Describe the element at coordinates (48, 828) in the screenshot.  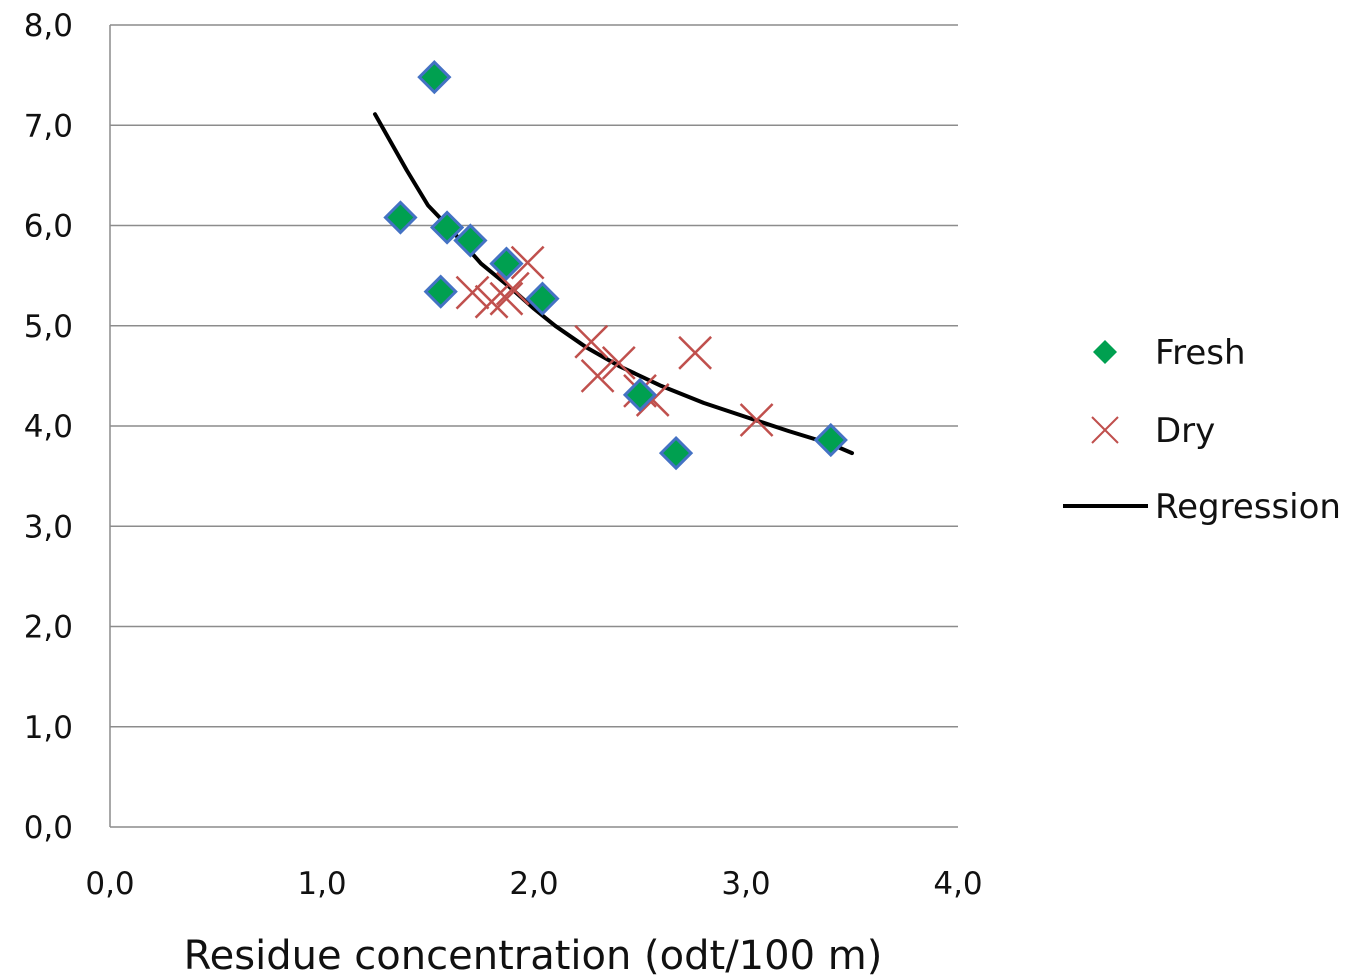
I see `y-tick-label: 0,0` at that location.